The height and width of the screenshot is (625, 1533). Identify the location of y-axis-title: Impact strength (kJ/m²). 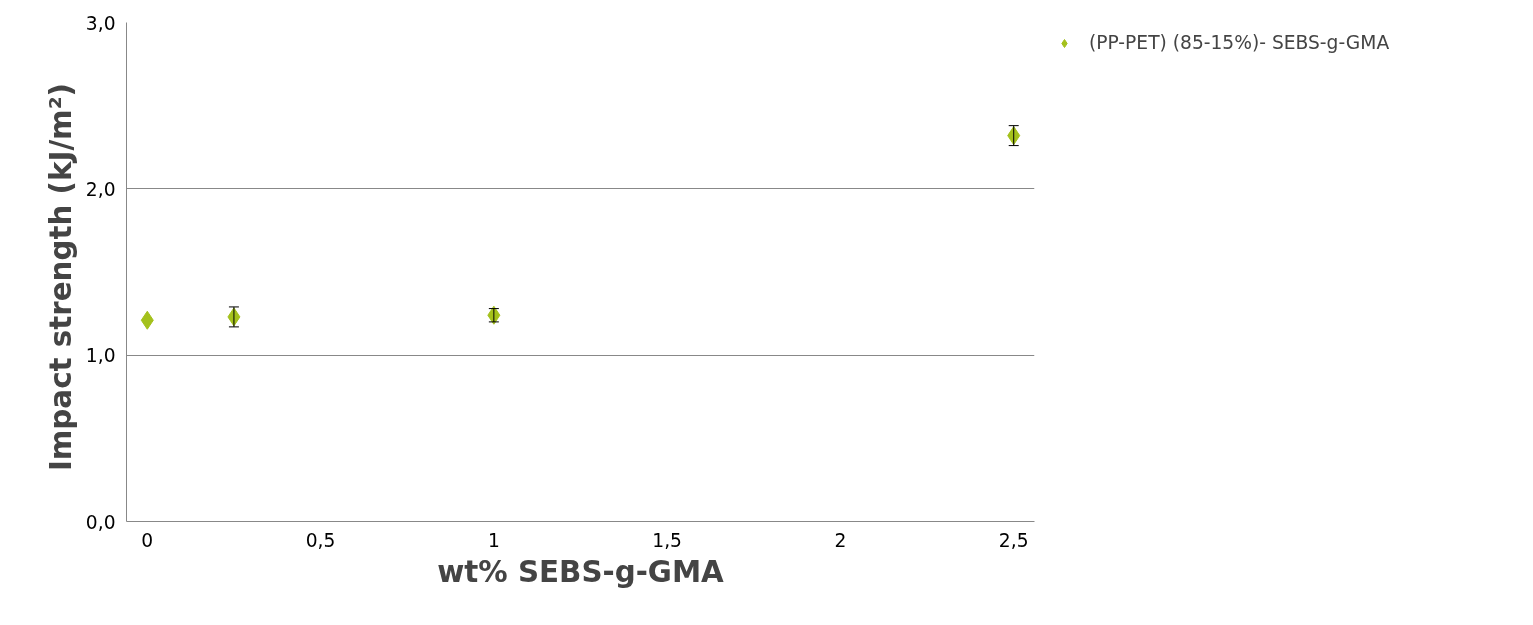
(60, 277).